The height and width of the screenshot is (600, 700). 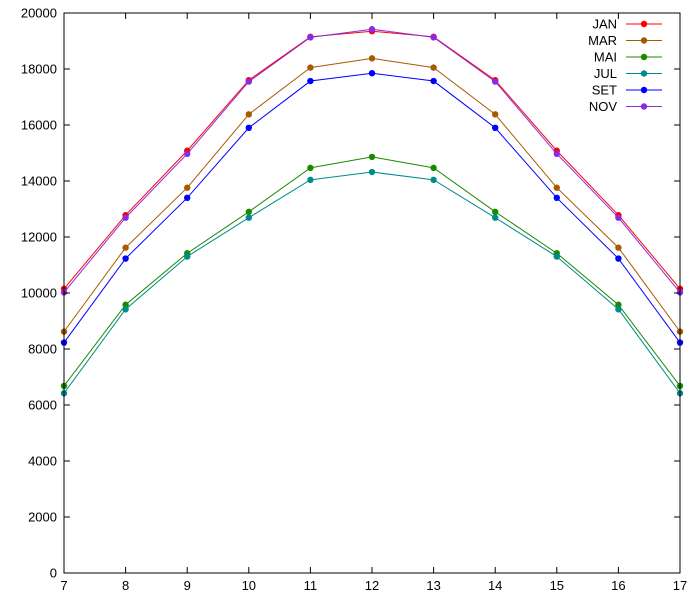 I want to click on legend-label-nov: NOV, so click(x=603, y=106).